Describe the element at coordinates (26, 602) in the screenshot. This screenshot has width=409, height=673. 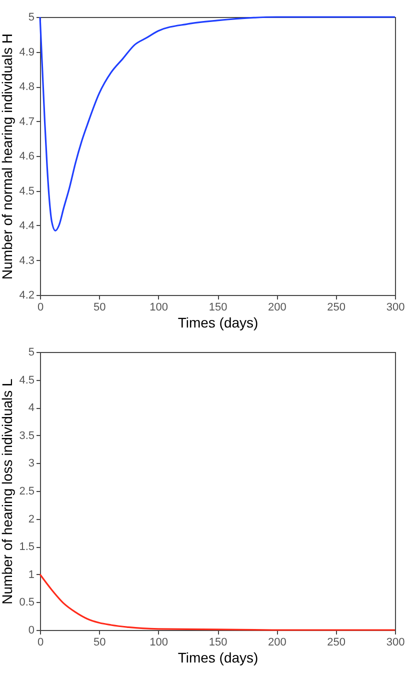
I see `y-tick-label: 0.5` at that location.